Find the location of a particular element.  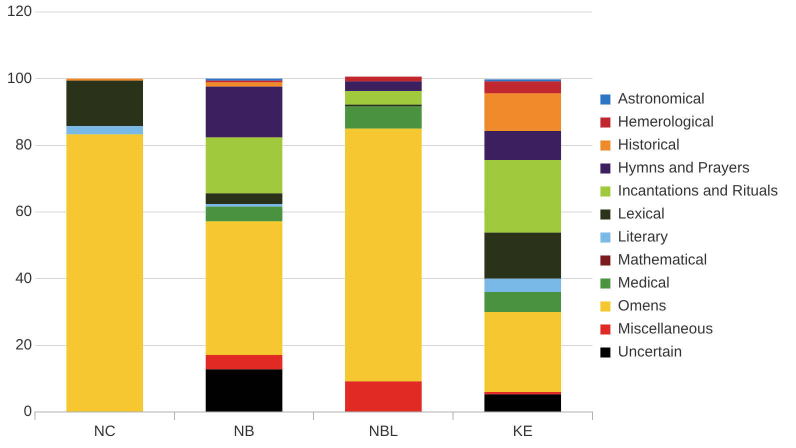

x-tick-label: NC is located at coordinates (105, 431).